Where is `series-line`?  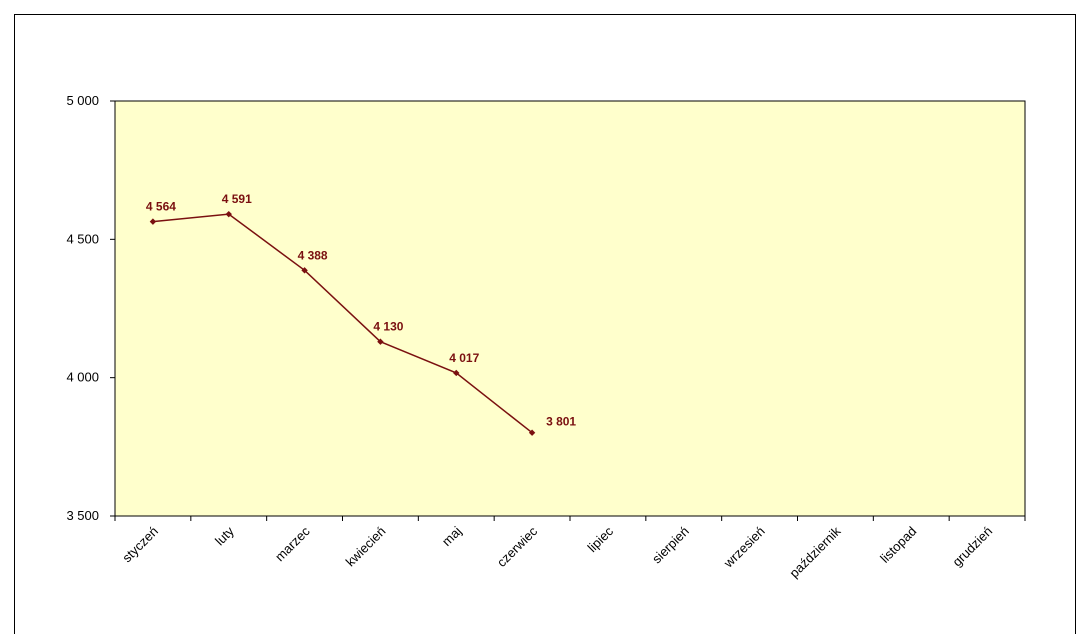
series-line is located at coordinates (342, 323).